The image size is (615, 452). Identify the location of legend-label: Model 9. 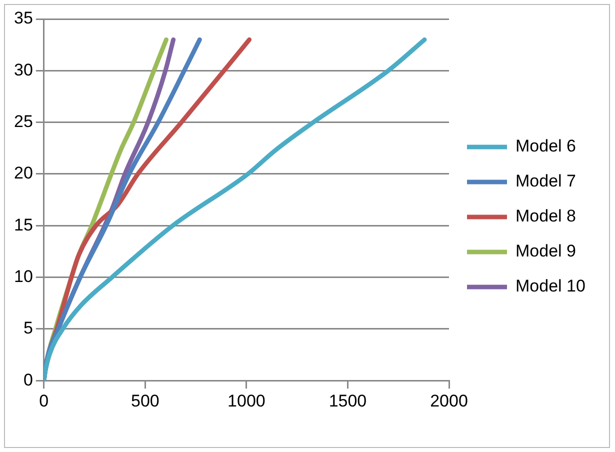
(546, 251).